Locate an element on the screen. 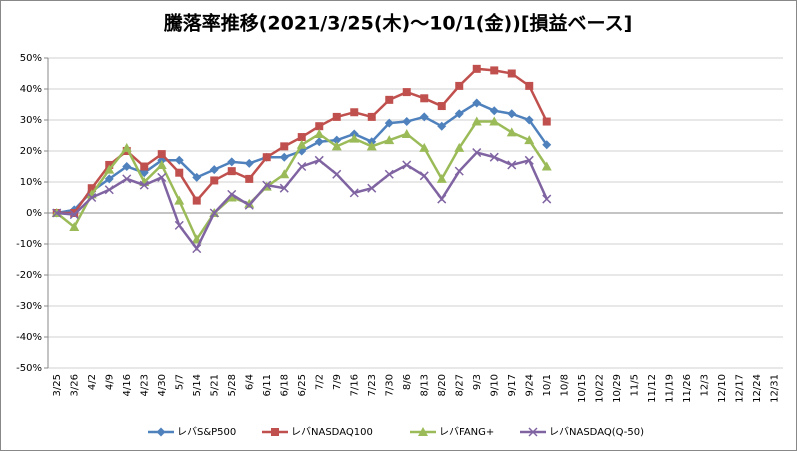 The image size is (797, 451). x-tick-label: 11/12 is located at coordinates (652, 388).